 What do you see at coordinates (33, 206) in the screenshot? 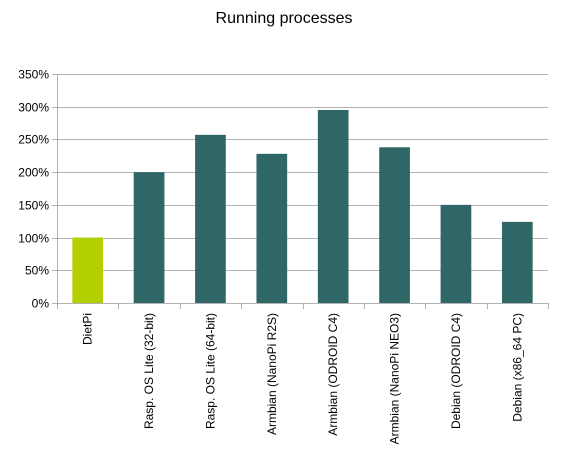
I see `y-tick-label: 150%` at bounding box center [33, 206].